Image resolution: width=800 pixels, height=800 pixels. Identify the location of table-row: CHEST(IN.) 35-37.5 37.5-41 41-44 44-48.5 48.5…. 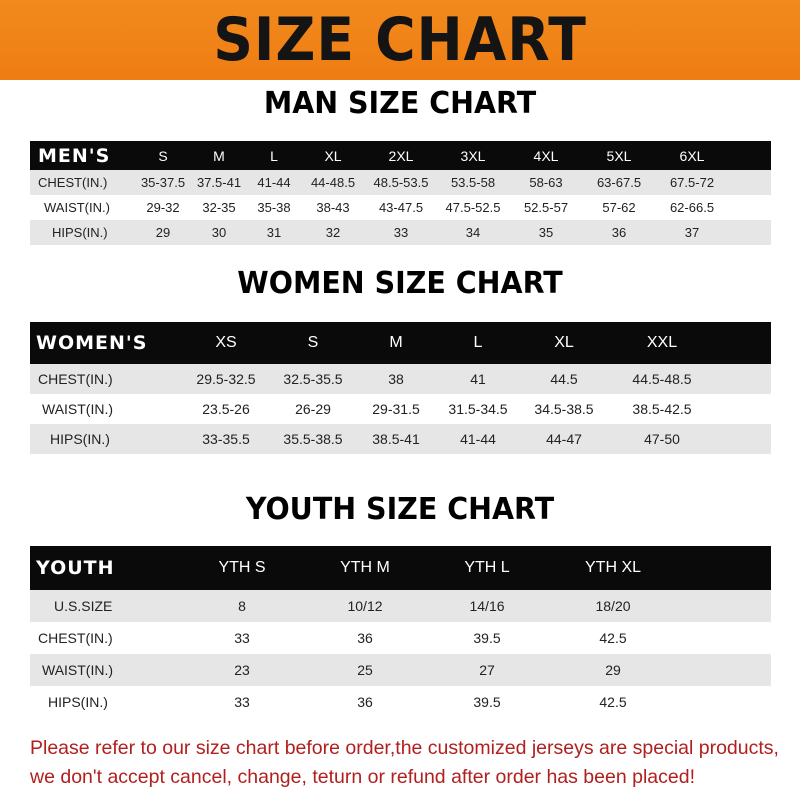
(400, 182).